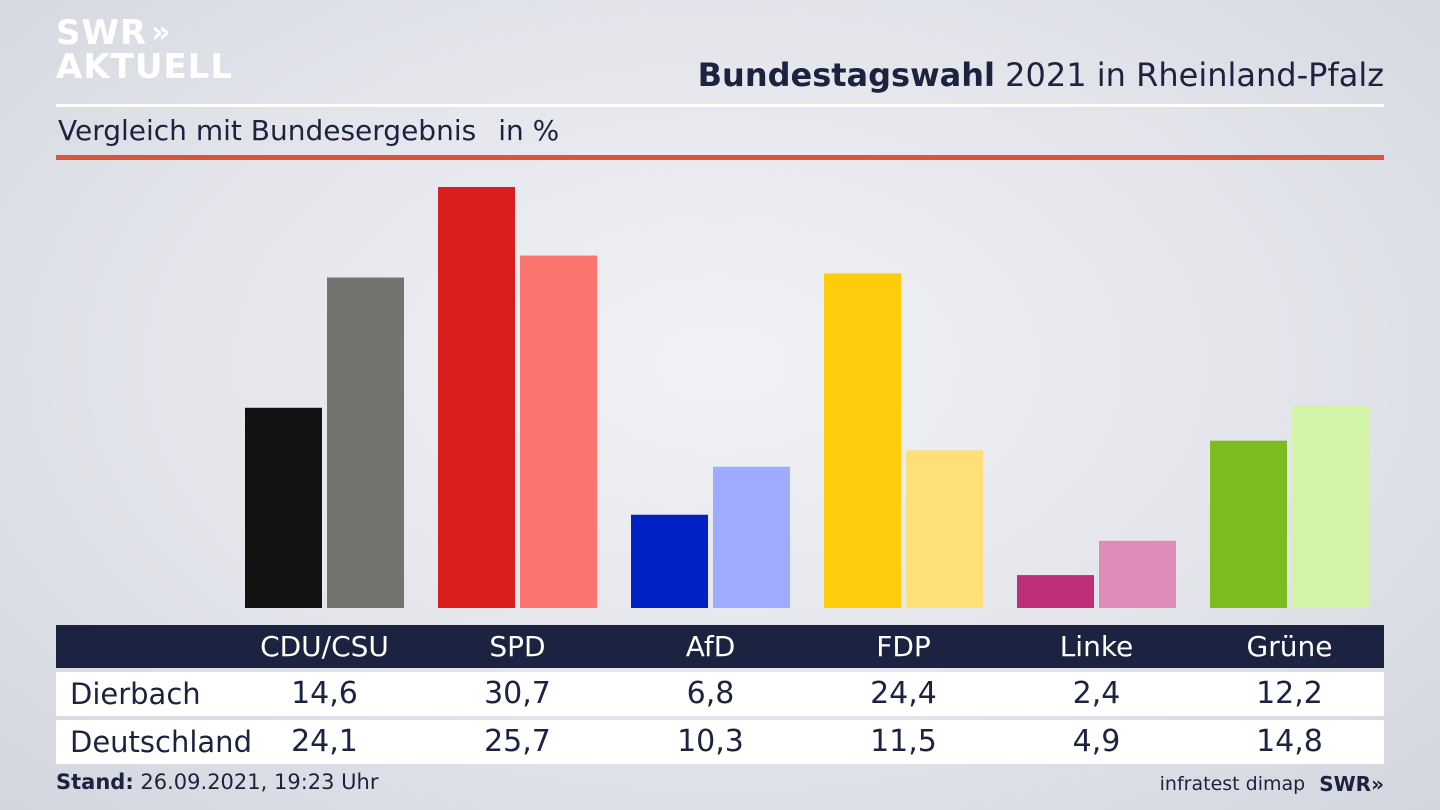 This screenshot has height=810, width=1440. What do you see at coordinates (846, 75) in the screenshot?
I see `page-title-bold: Bundestagswahl` at bounding box center [846, 75].